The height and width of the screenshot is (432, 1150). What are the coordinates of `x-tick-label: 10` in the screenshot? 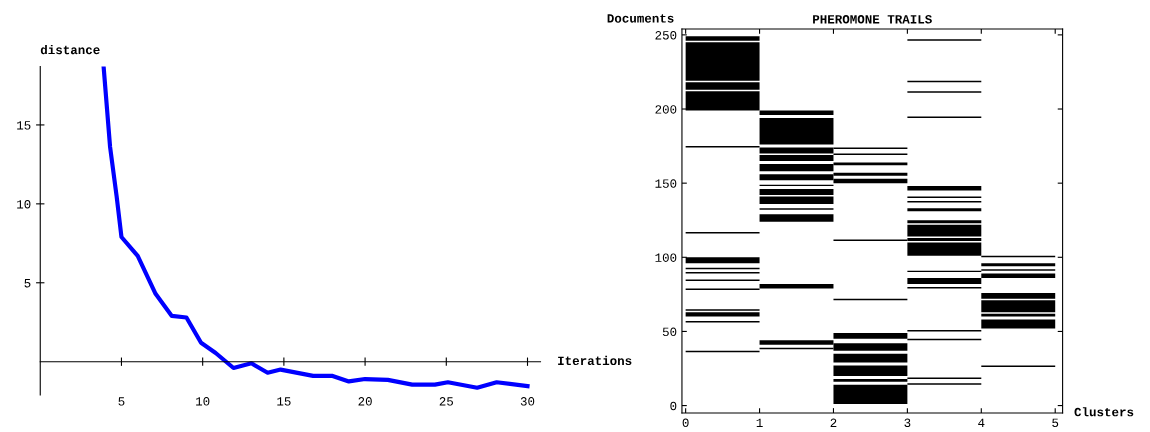 It's located at (203, 401).